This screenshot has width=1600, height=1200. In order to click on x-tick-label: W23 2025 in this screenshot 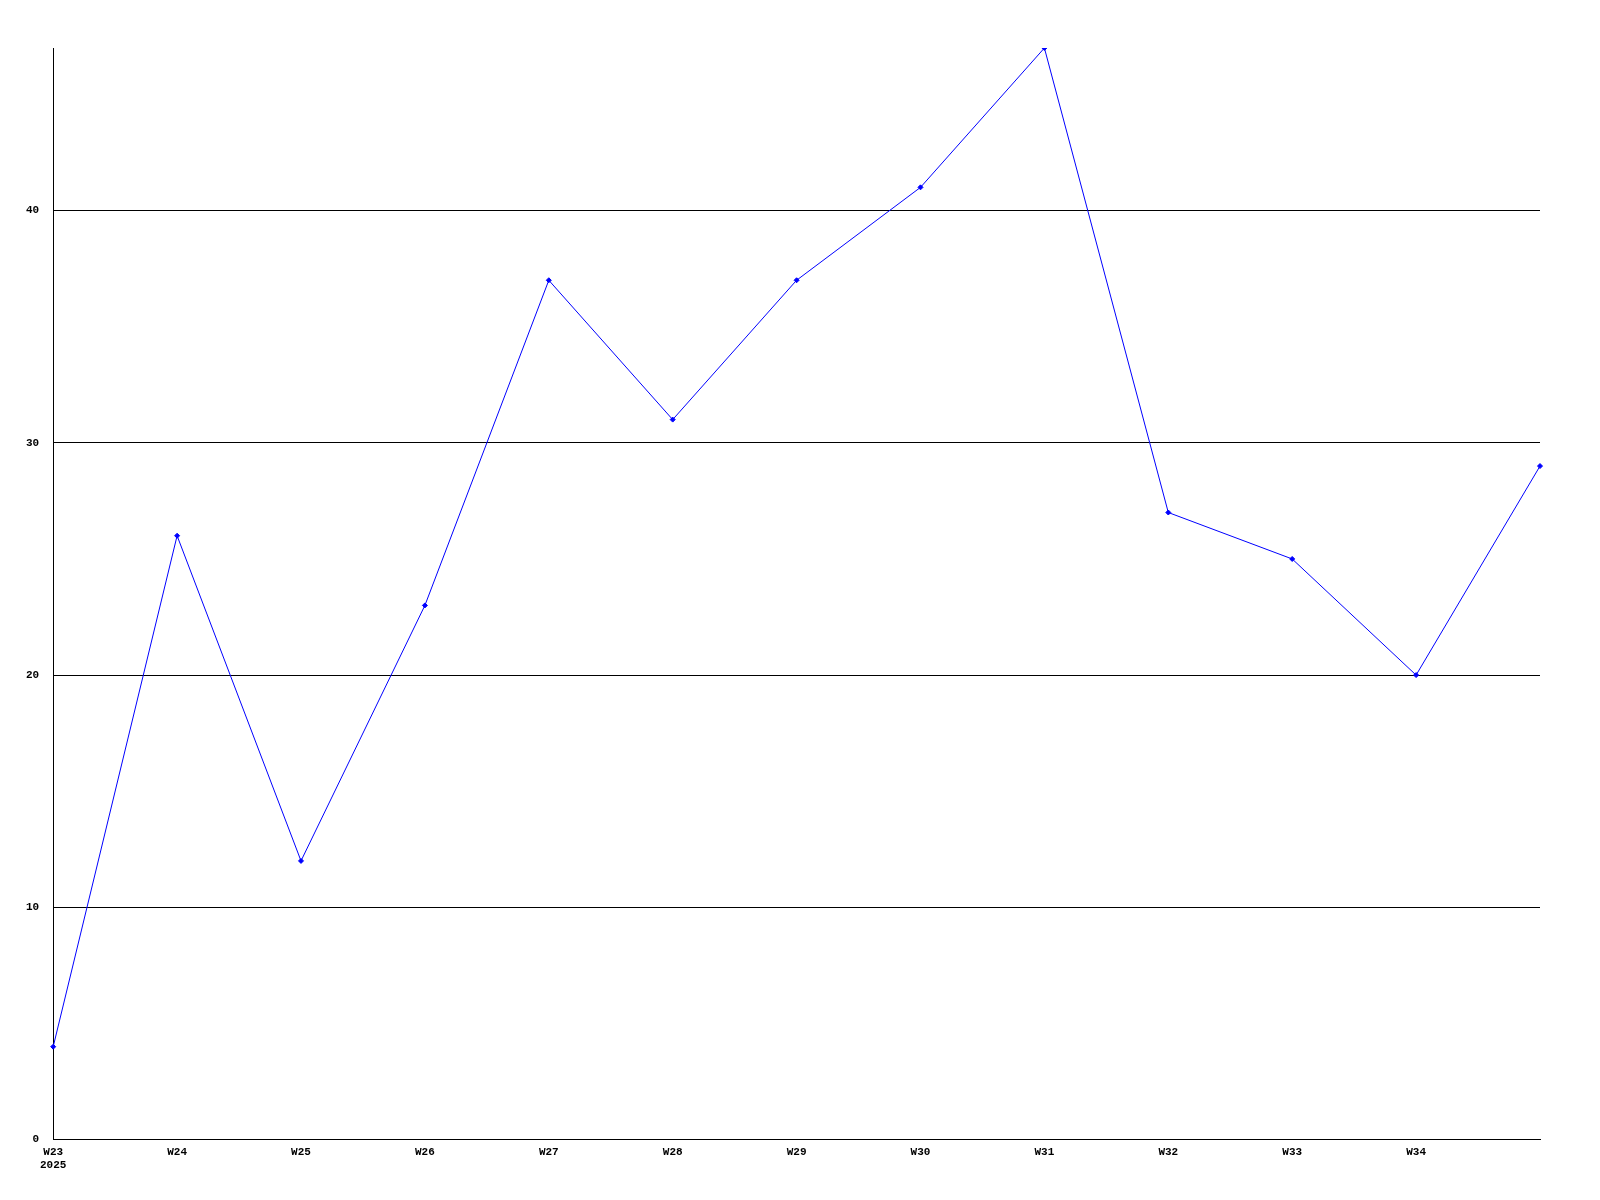, I will do `click(53, 1158)`.